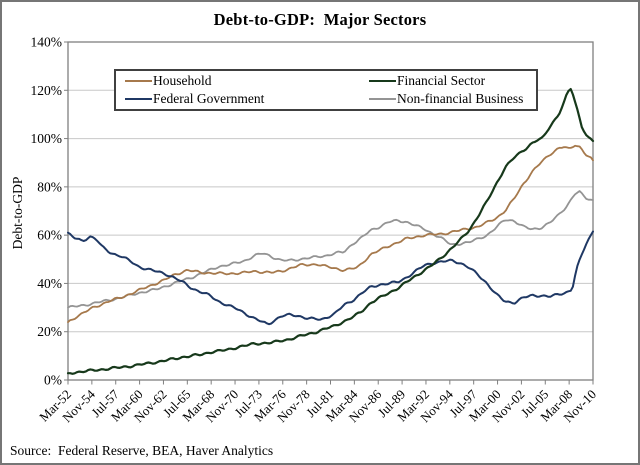  What do you see at coordinates (247, 81) in the screenshot?
I see `legend-item-household: Household` at bounding box center [247, 81].